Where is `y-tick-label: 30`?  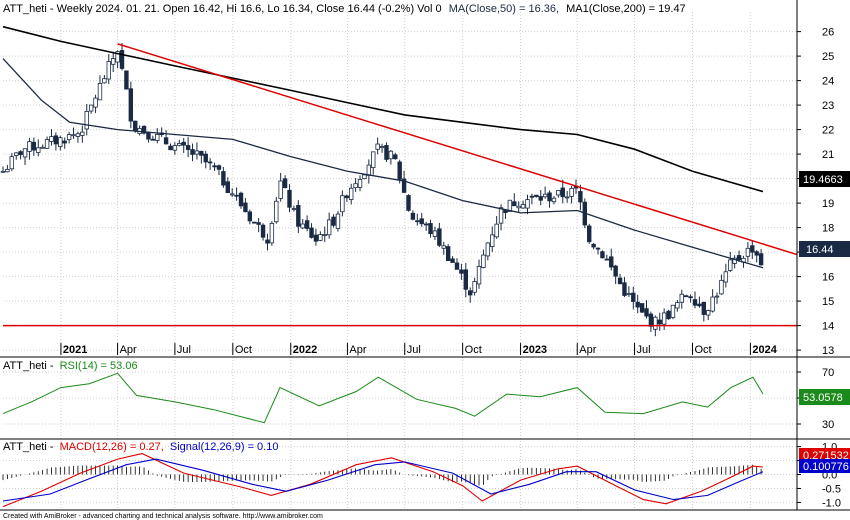 y-tick-label: 30 is located at coordinates (828, 425).